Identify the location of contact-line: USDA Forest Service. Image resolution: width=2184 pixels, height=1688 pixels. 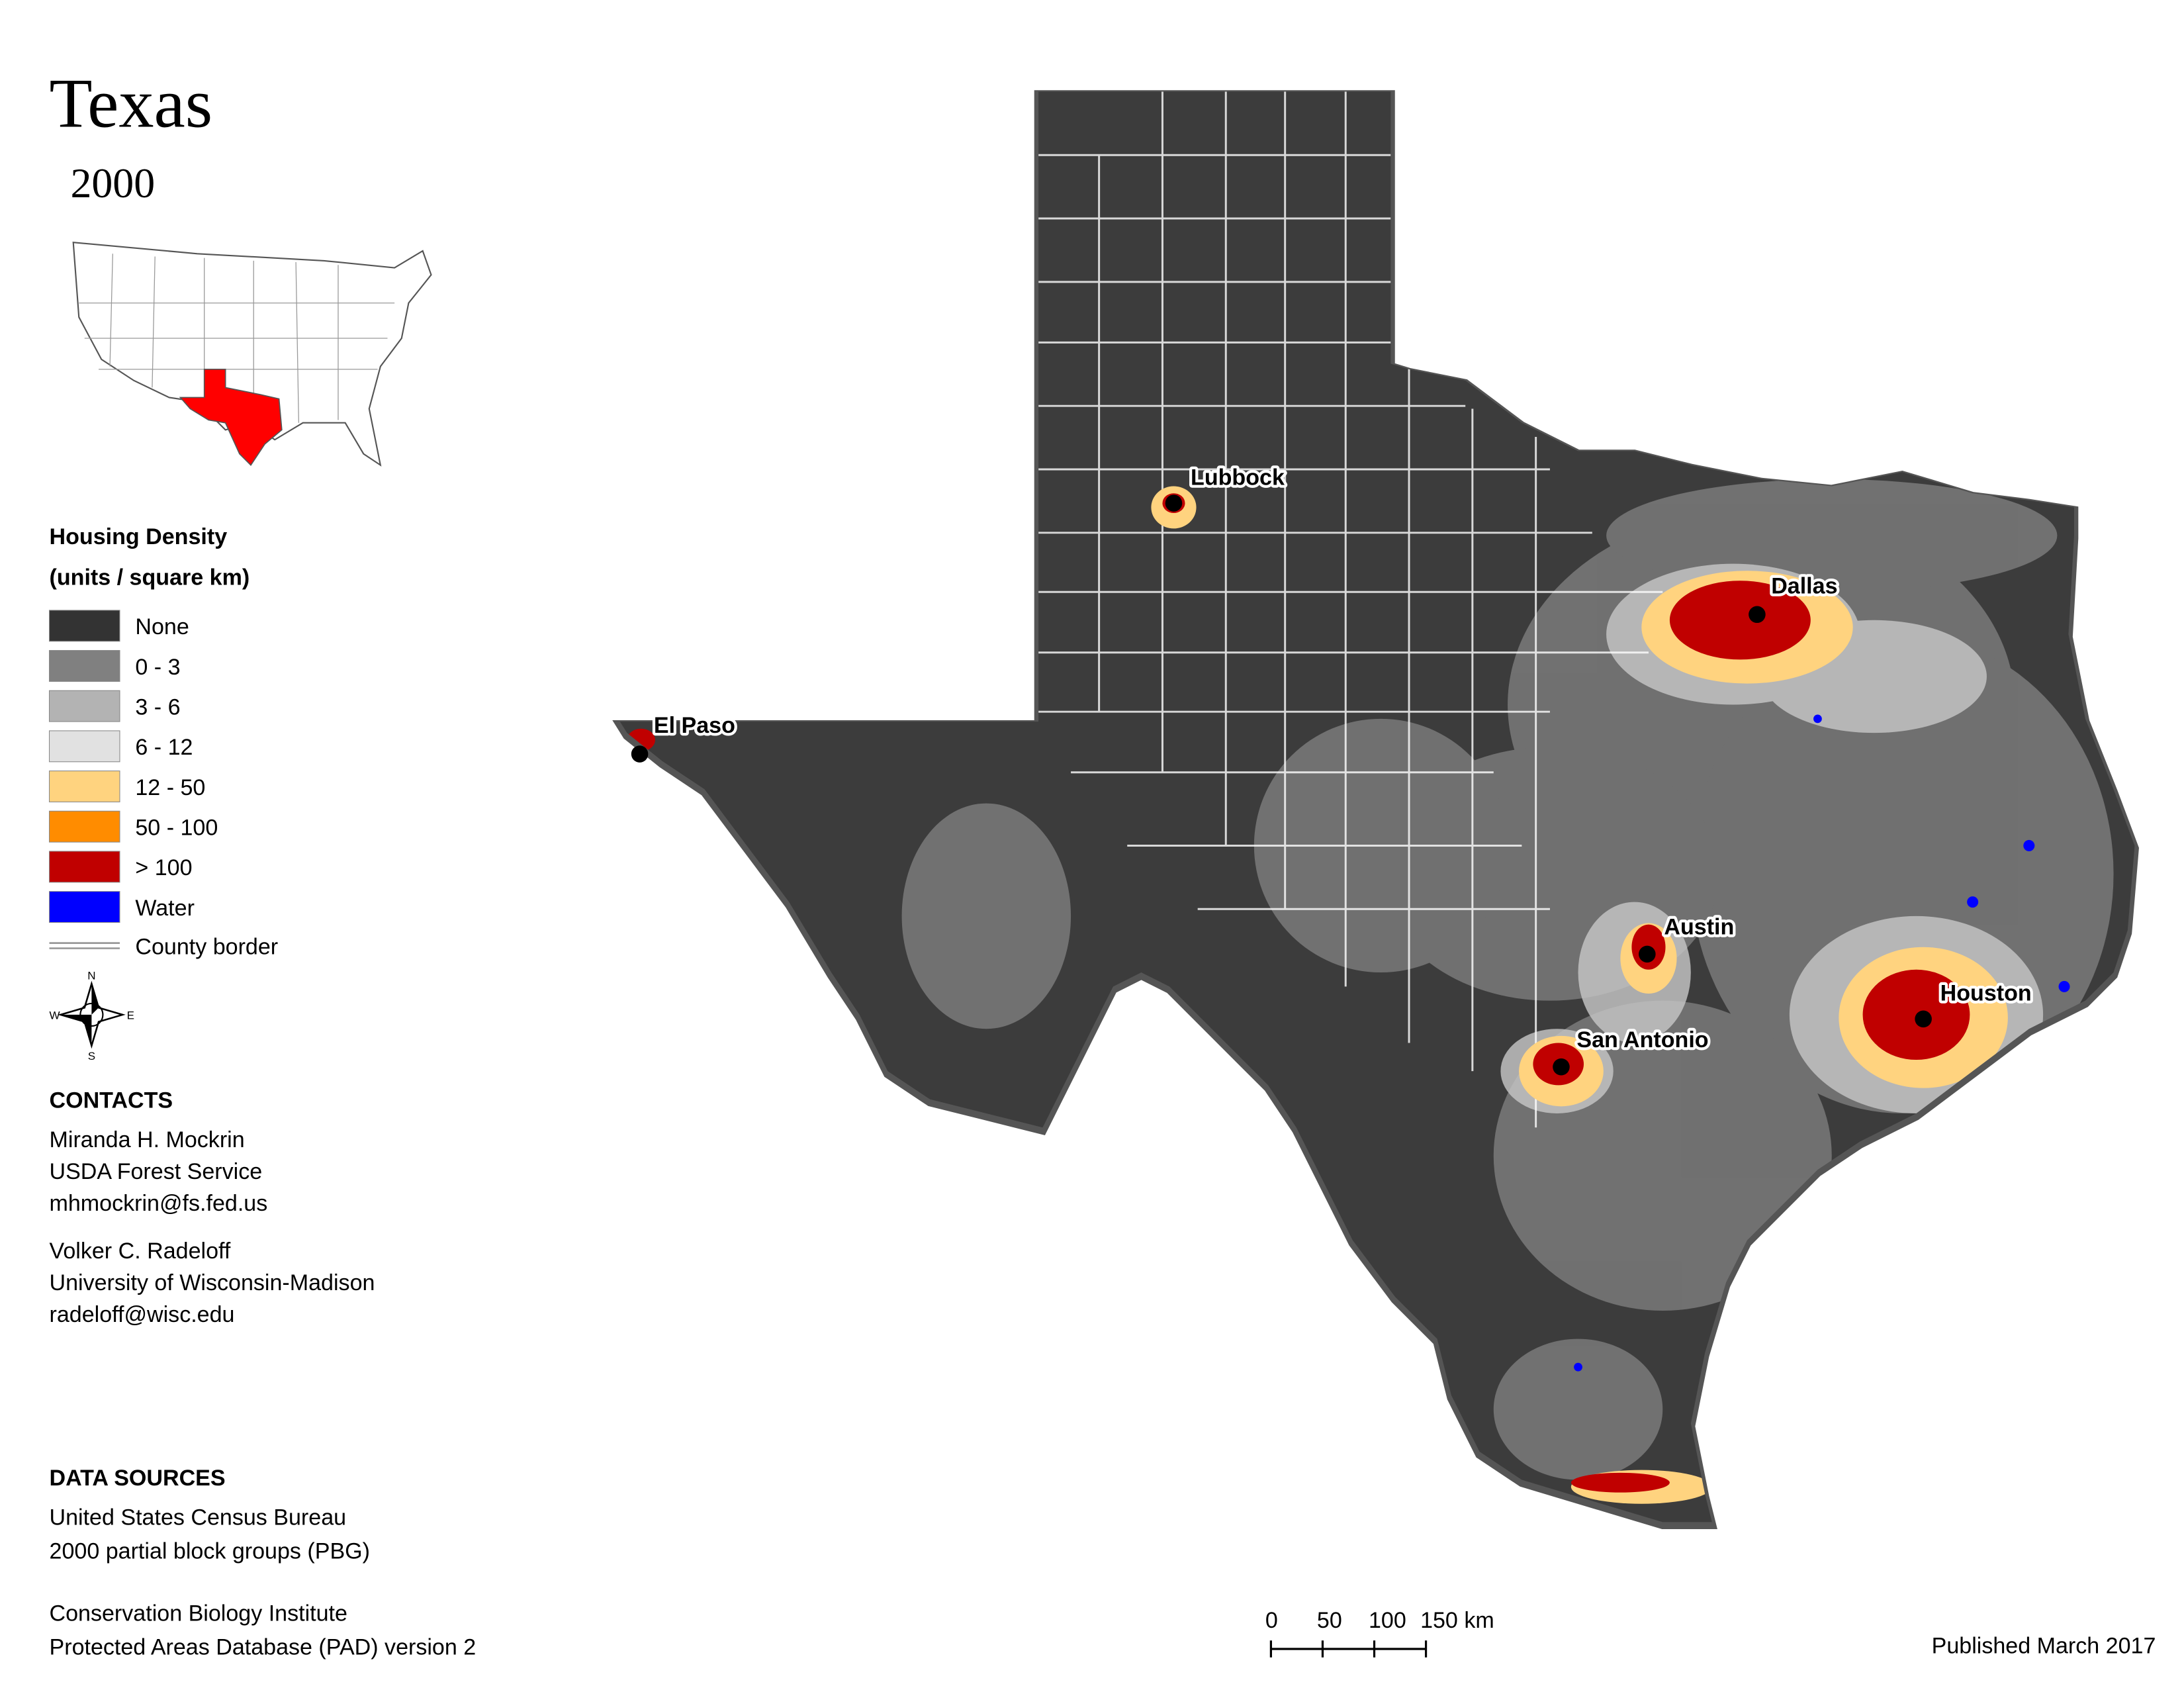
(156, 1171).